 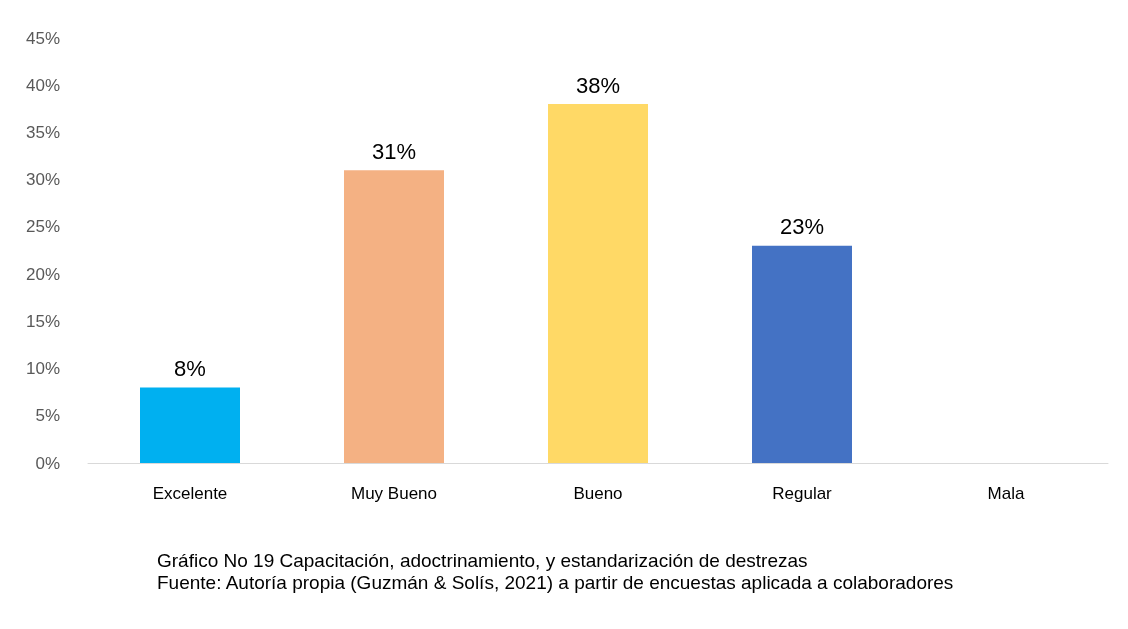 I want to click on y-tick-label: 5%, so click(x=47, y=416).